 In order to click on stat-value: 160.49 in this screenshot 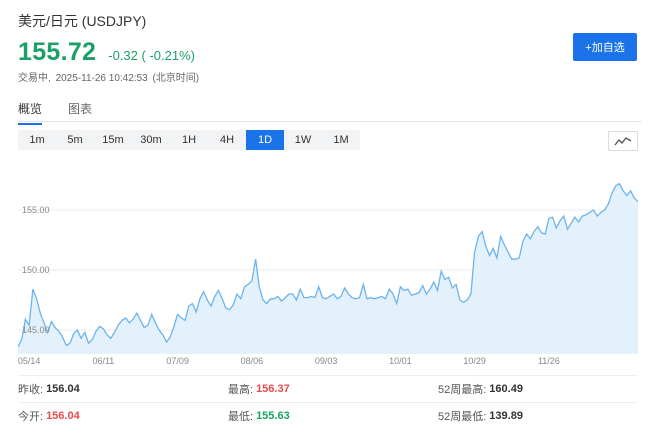, I will do `click(506, 389)`.